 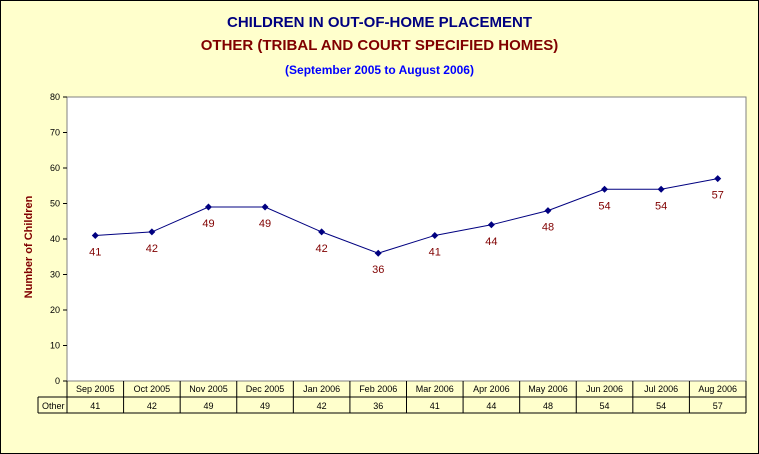 What do you see at coordinates (378, 406) in the screenshot?
I see `table-value: 36` at bounding box center [378, 406].